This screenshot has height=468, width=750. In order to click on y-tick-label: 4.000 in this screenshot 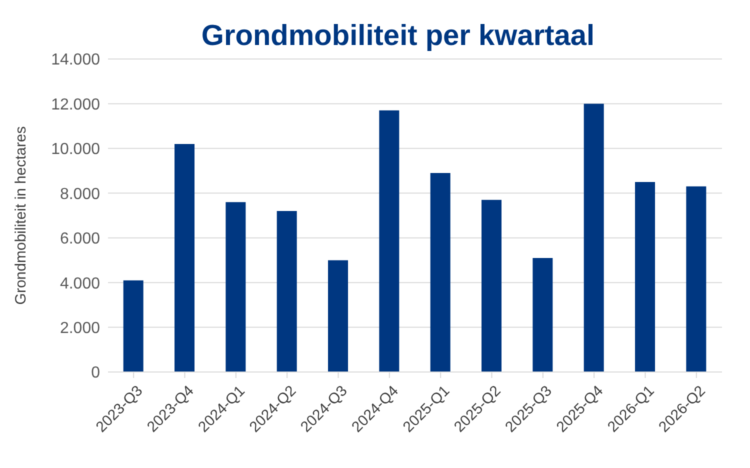, I will do `click(80, 283)`.